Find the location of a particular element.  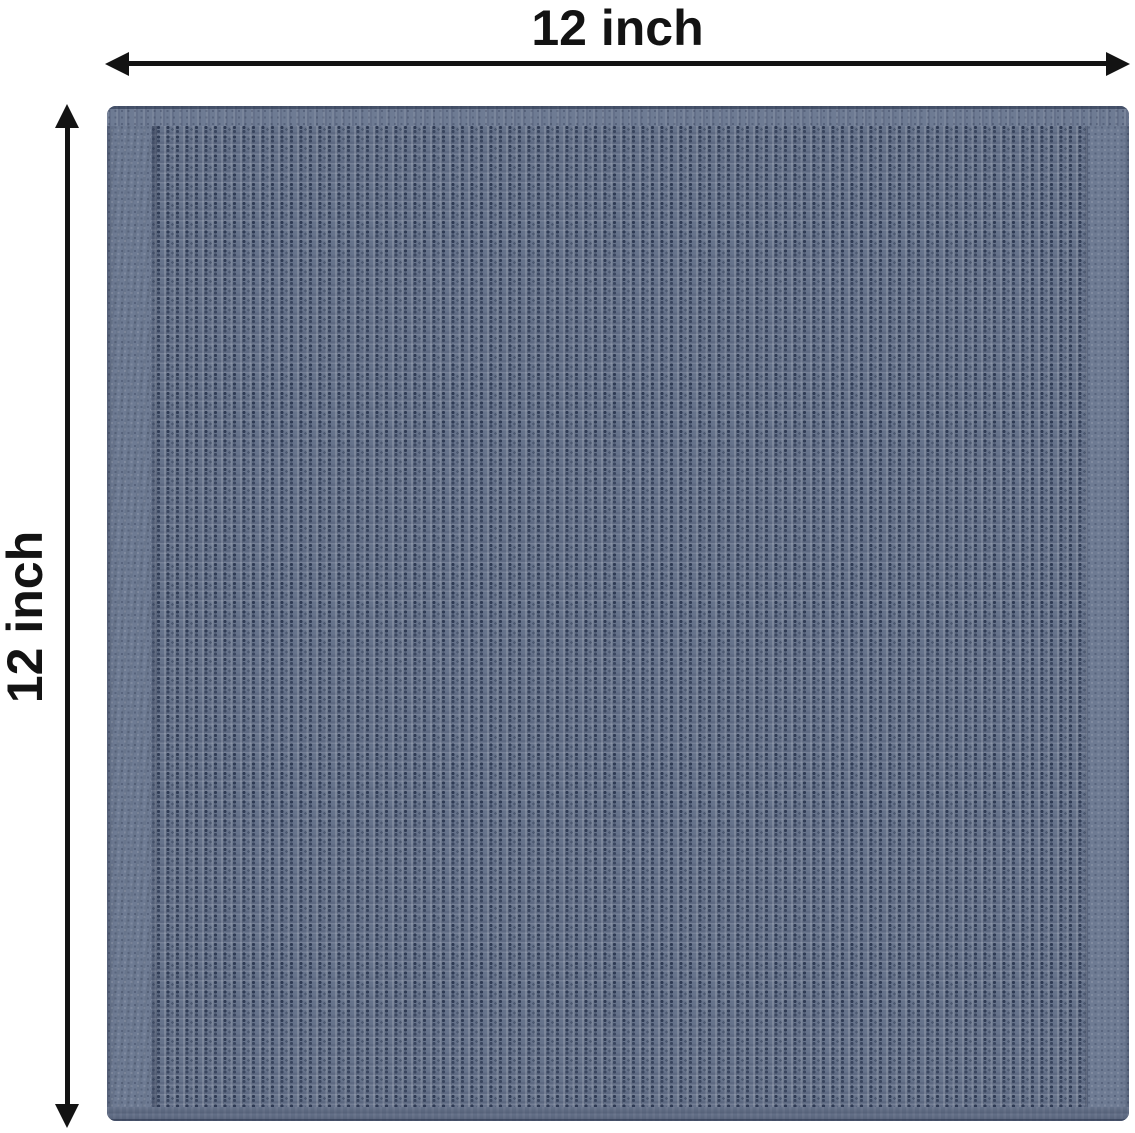

towel-bottom-hem is located at coordinates (618, 1114).